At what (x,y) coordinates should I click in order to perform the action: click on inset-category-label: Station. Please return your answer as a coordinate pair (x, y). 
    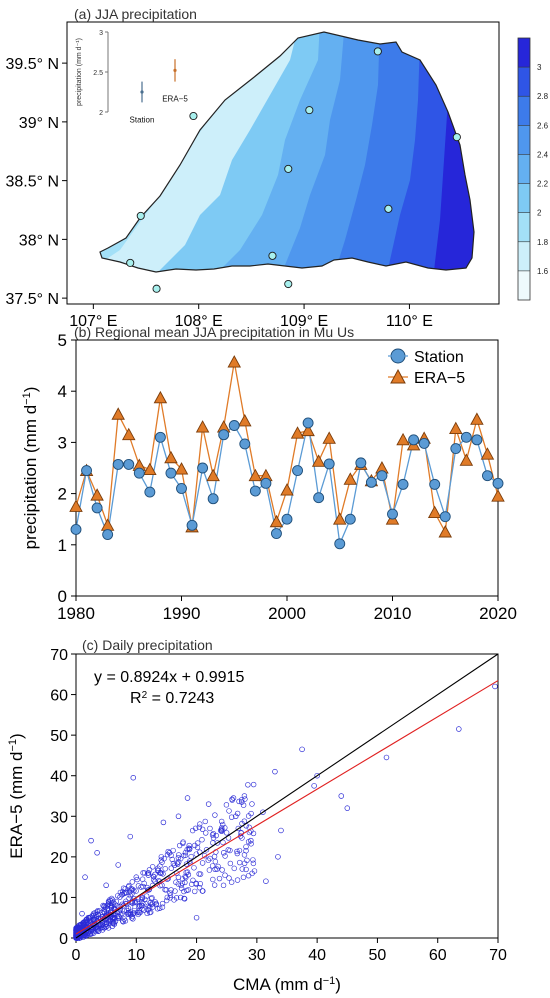
    Looking at the image, I should click on (142, 119).